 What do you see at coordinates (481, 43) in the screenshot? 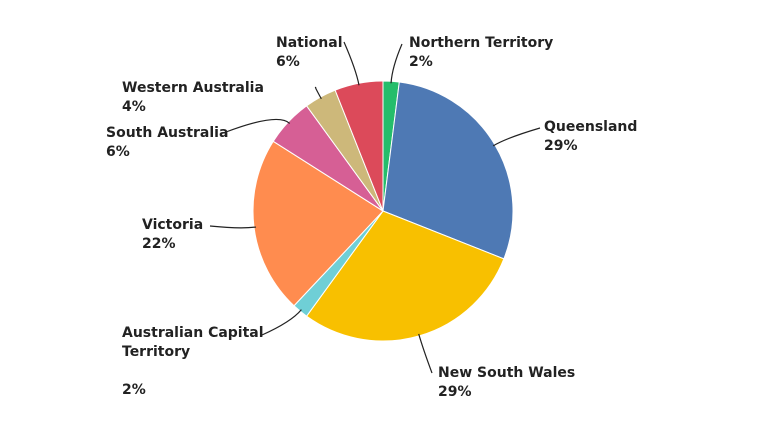
I see `category-label: Northern Territory` at bounding box center [481, 43].